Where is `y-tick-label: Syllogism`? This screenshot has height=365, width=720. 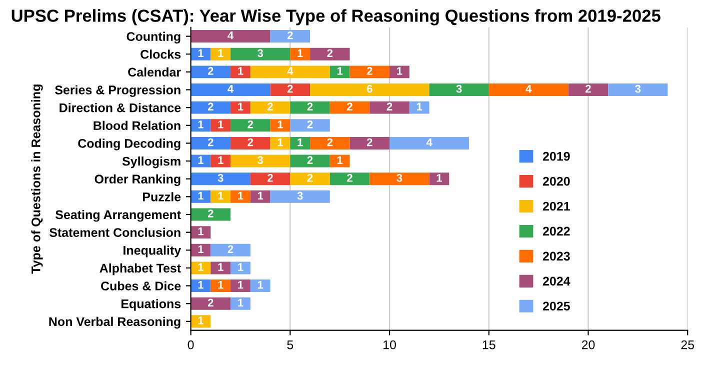
y-tick-label: Syllogism is located at coordinates (151, 162).